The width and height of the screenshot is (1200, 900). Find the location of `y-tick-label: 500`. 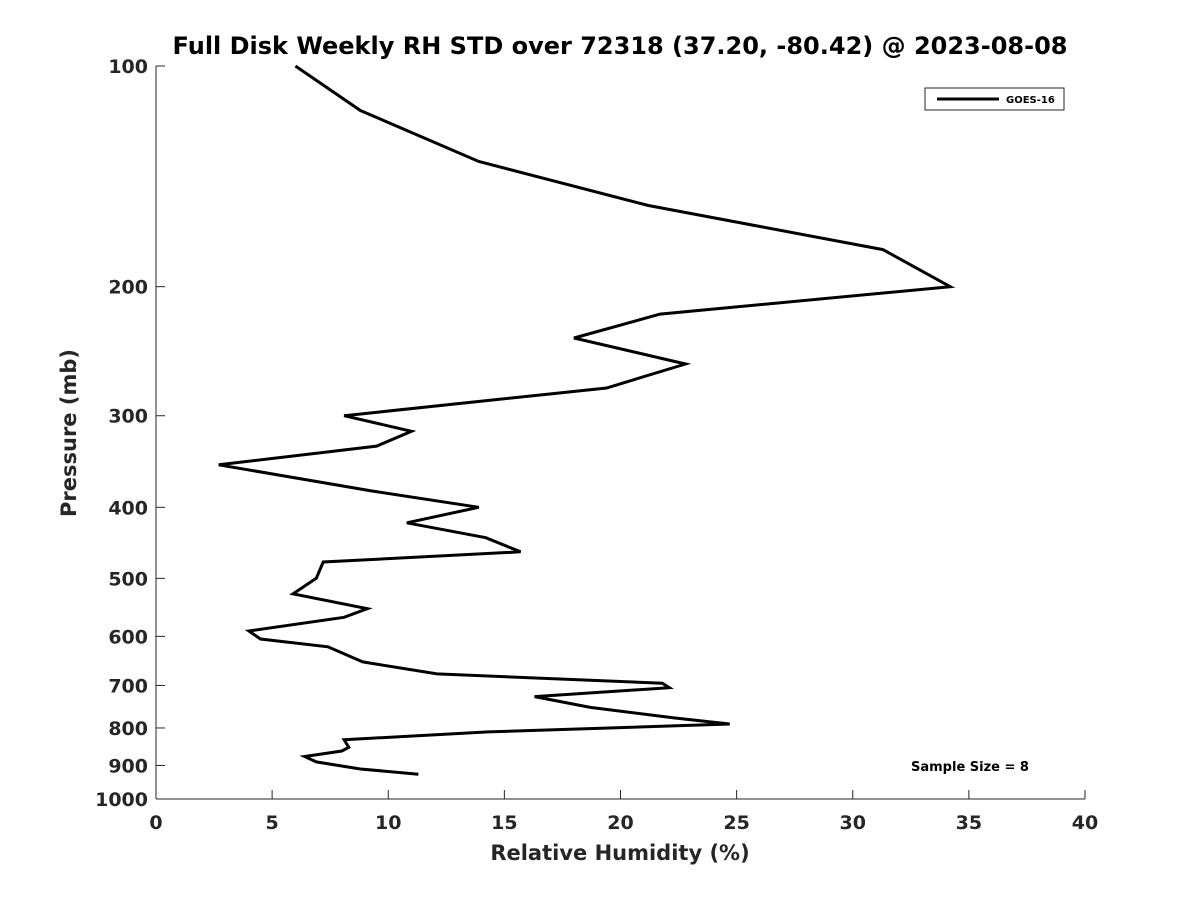

y-tick-label: 500 is located at coordinates (128, 579).